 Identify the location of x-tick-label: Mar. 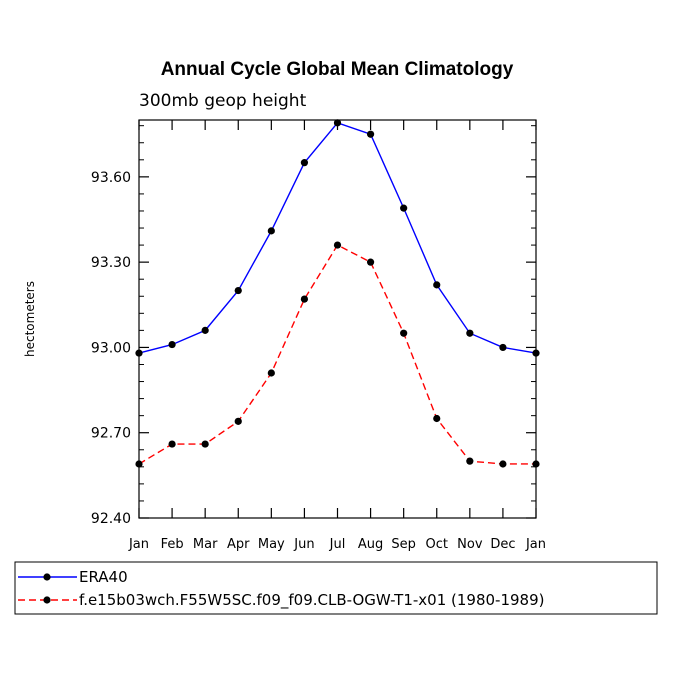
(205, 544).